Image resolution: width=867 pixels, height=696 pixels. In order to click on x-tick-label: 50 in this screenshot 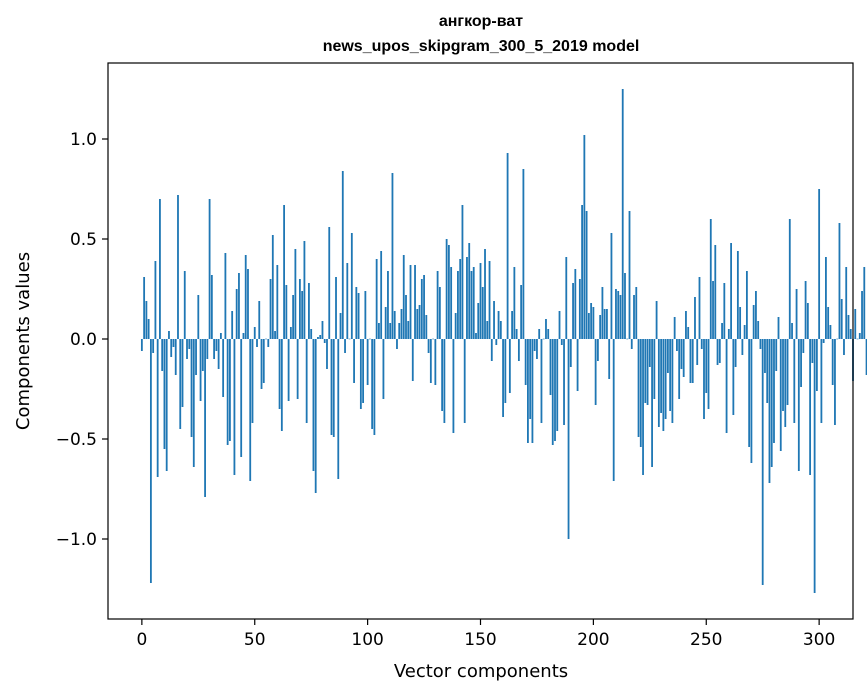, I will do `click(255, 640)`.